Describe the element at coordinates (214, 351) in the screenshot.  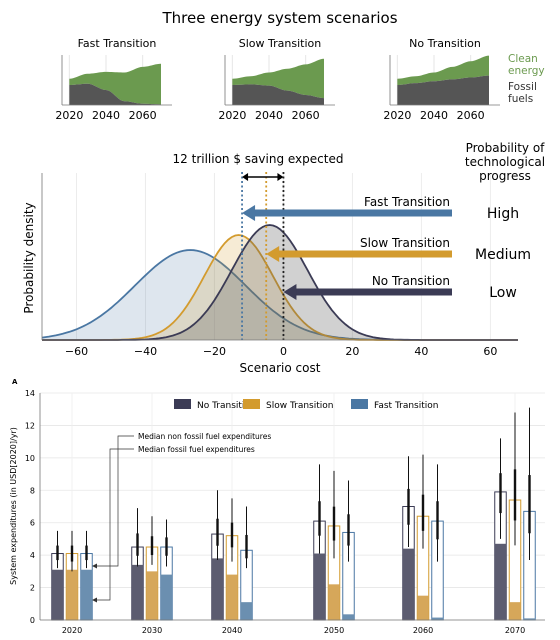
I see `x-tick-label: −20` at that location.